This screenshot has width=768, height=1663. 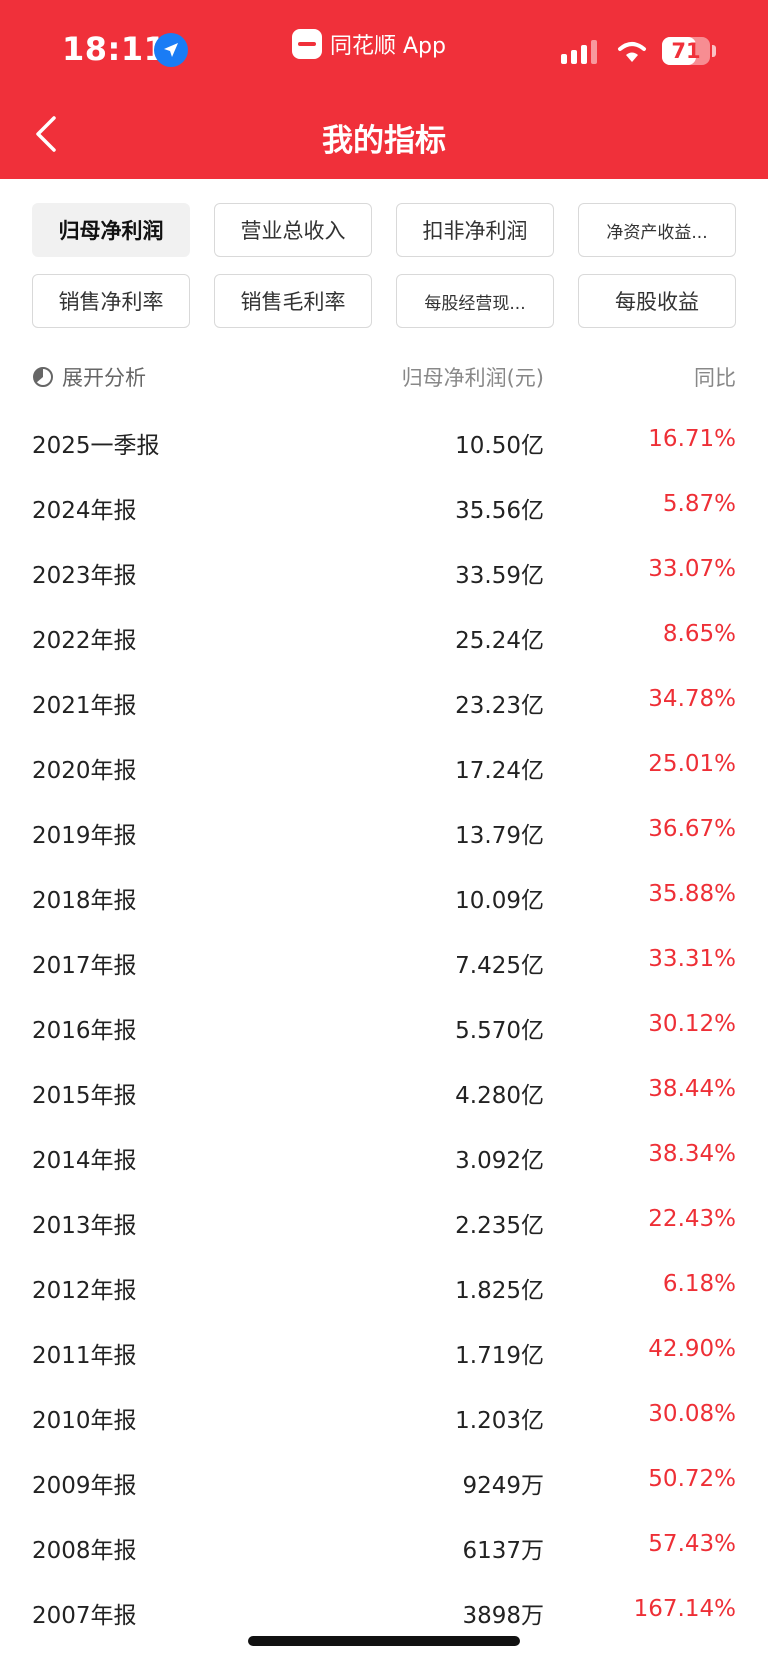 I want to click on tab-eps: 每股收益, so click(x=657, y=301).